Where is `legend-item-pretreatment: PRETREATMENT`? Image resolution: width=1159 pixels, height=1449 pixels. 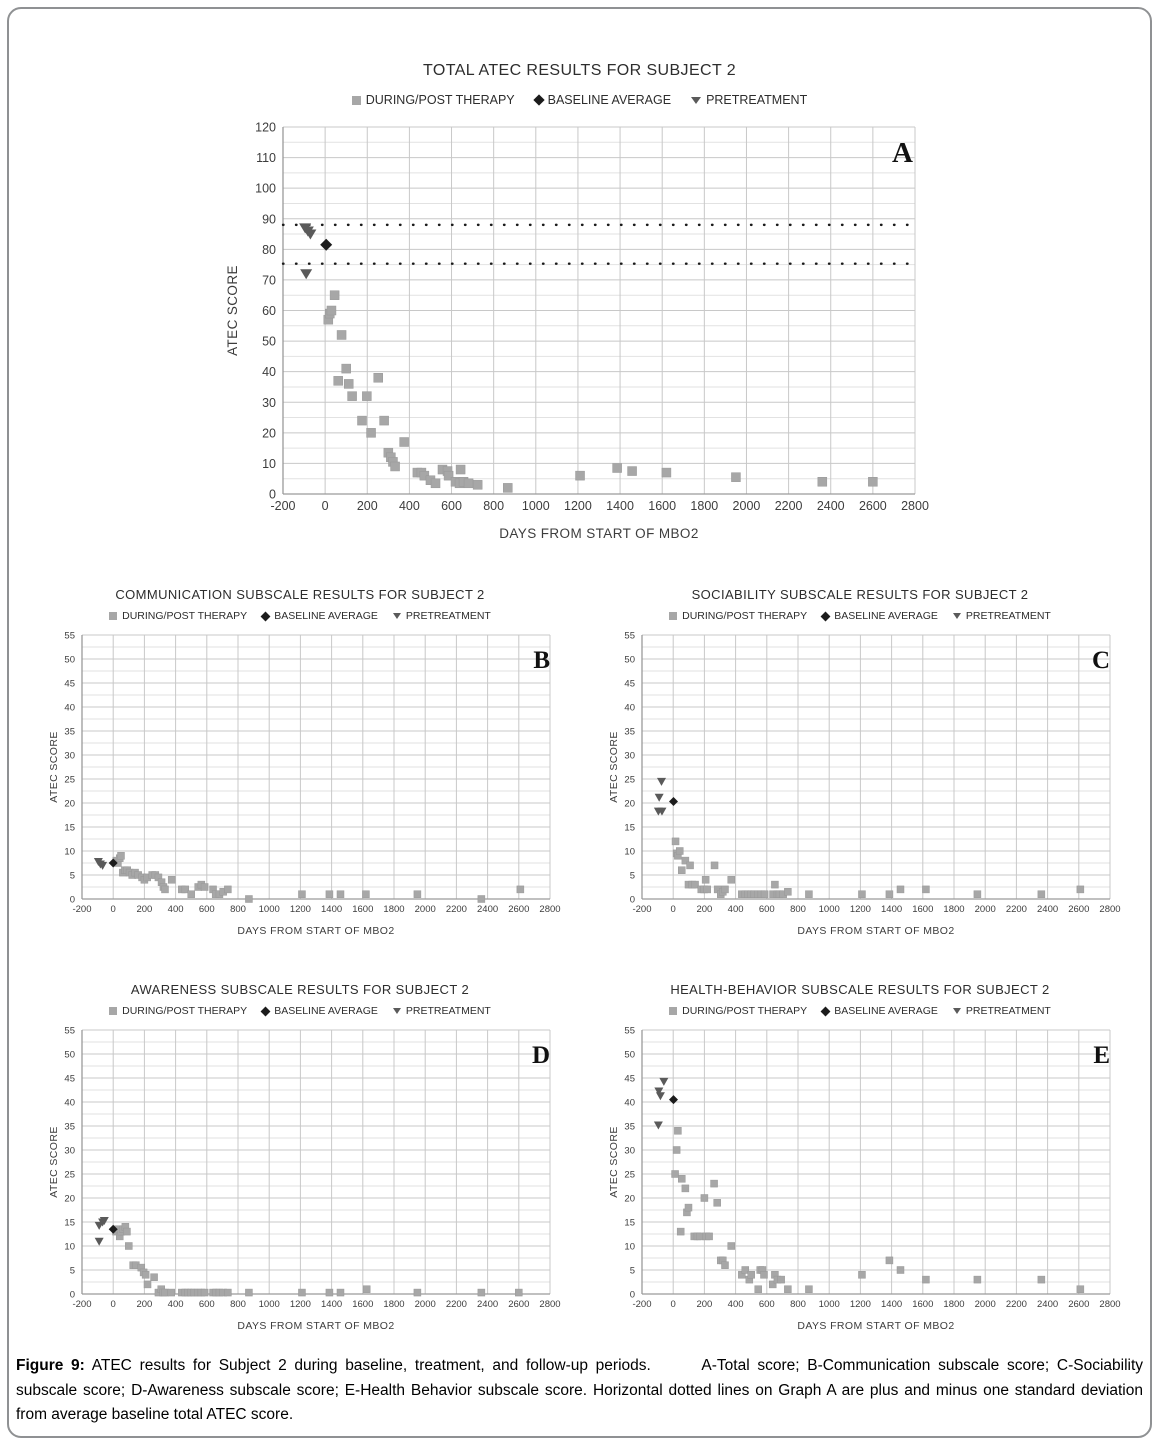 legend-item-pretreatment: PRETREATMENT is located at coordinates (441, 1011).